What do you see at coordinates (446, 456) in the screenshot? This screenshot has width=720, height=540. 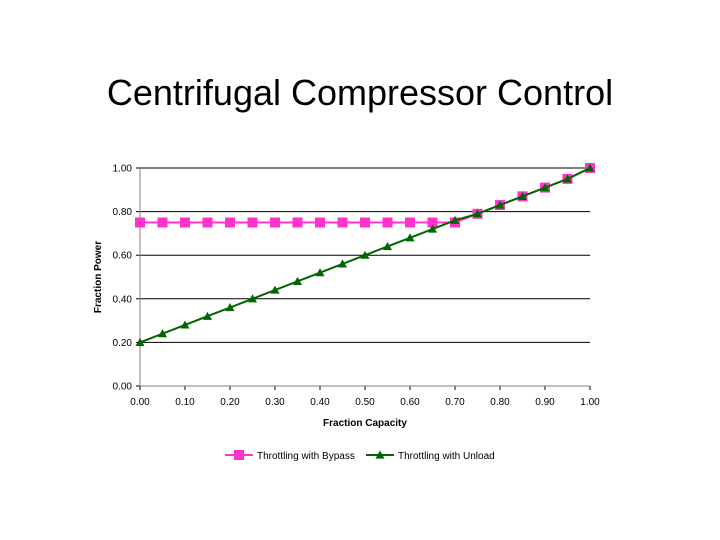 I see `legend-label-2: Throttling with Unload` at bounding box center [446, 456].